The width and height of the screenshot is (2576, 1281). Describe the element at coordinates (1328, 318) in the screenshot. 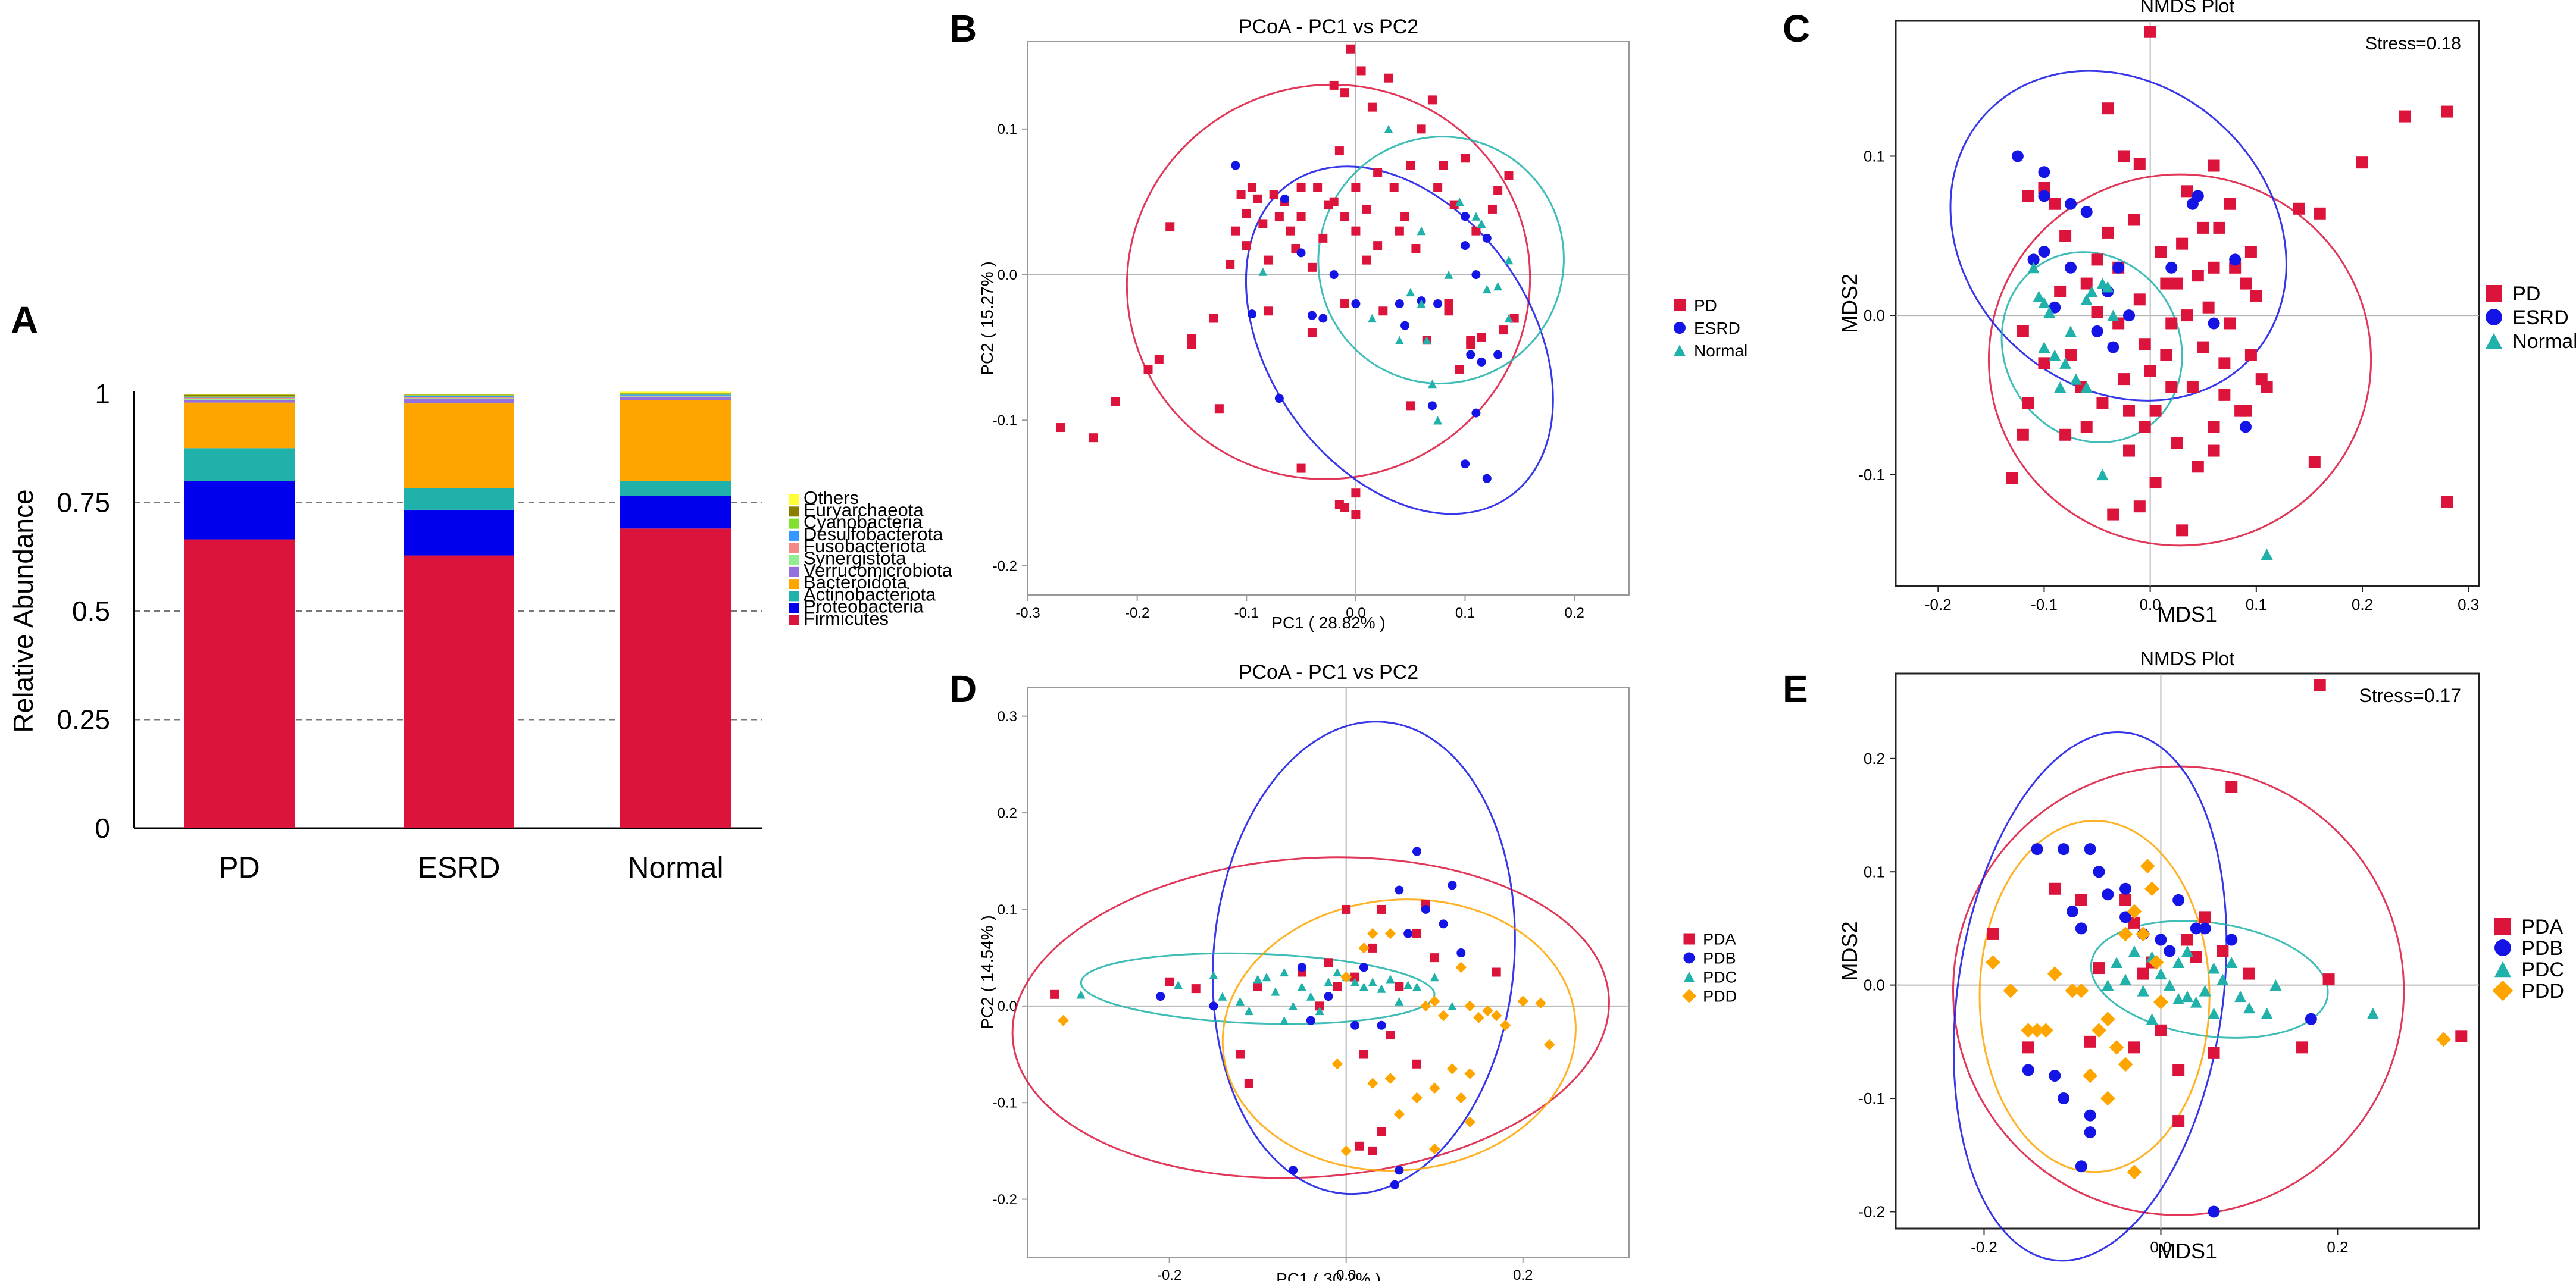

I see `plot-frame` at that location.